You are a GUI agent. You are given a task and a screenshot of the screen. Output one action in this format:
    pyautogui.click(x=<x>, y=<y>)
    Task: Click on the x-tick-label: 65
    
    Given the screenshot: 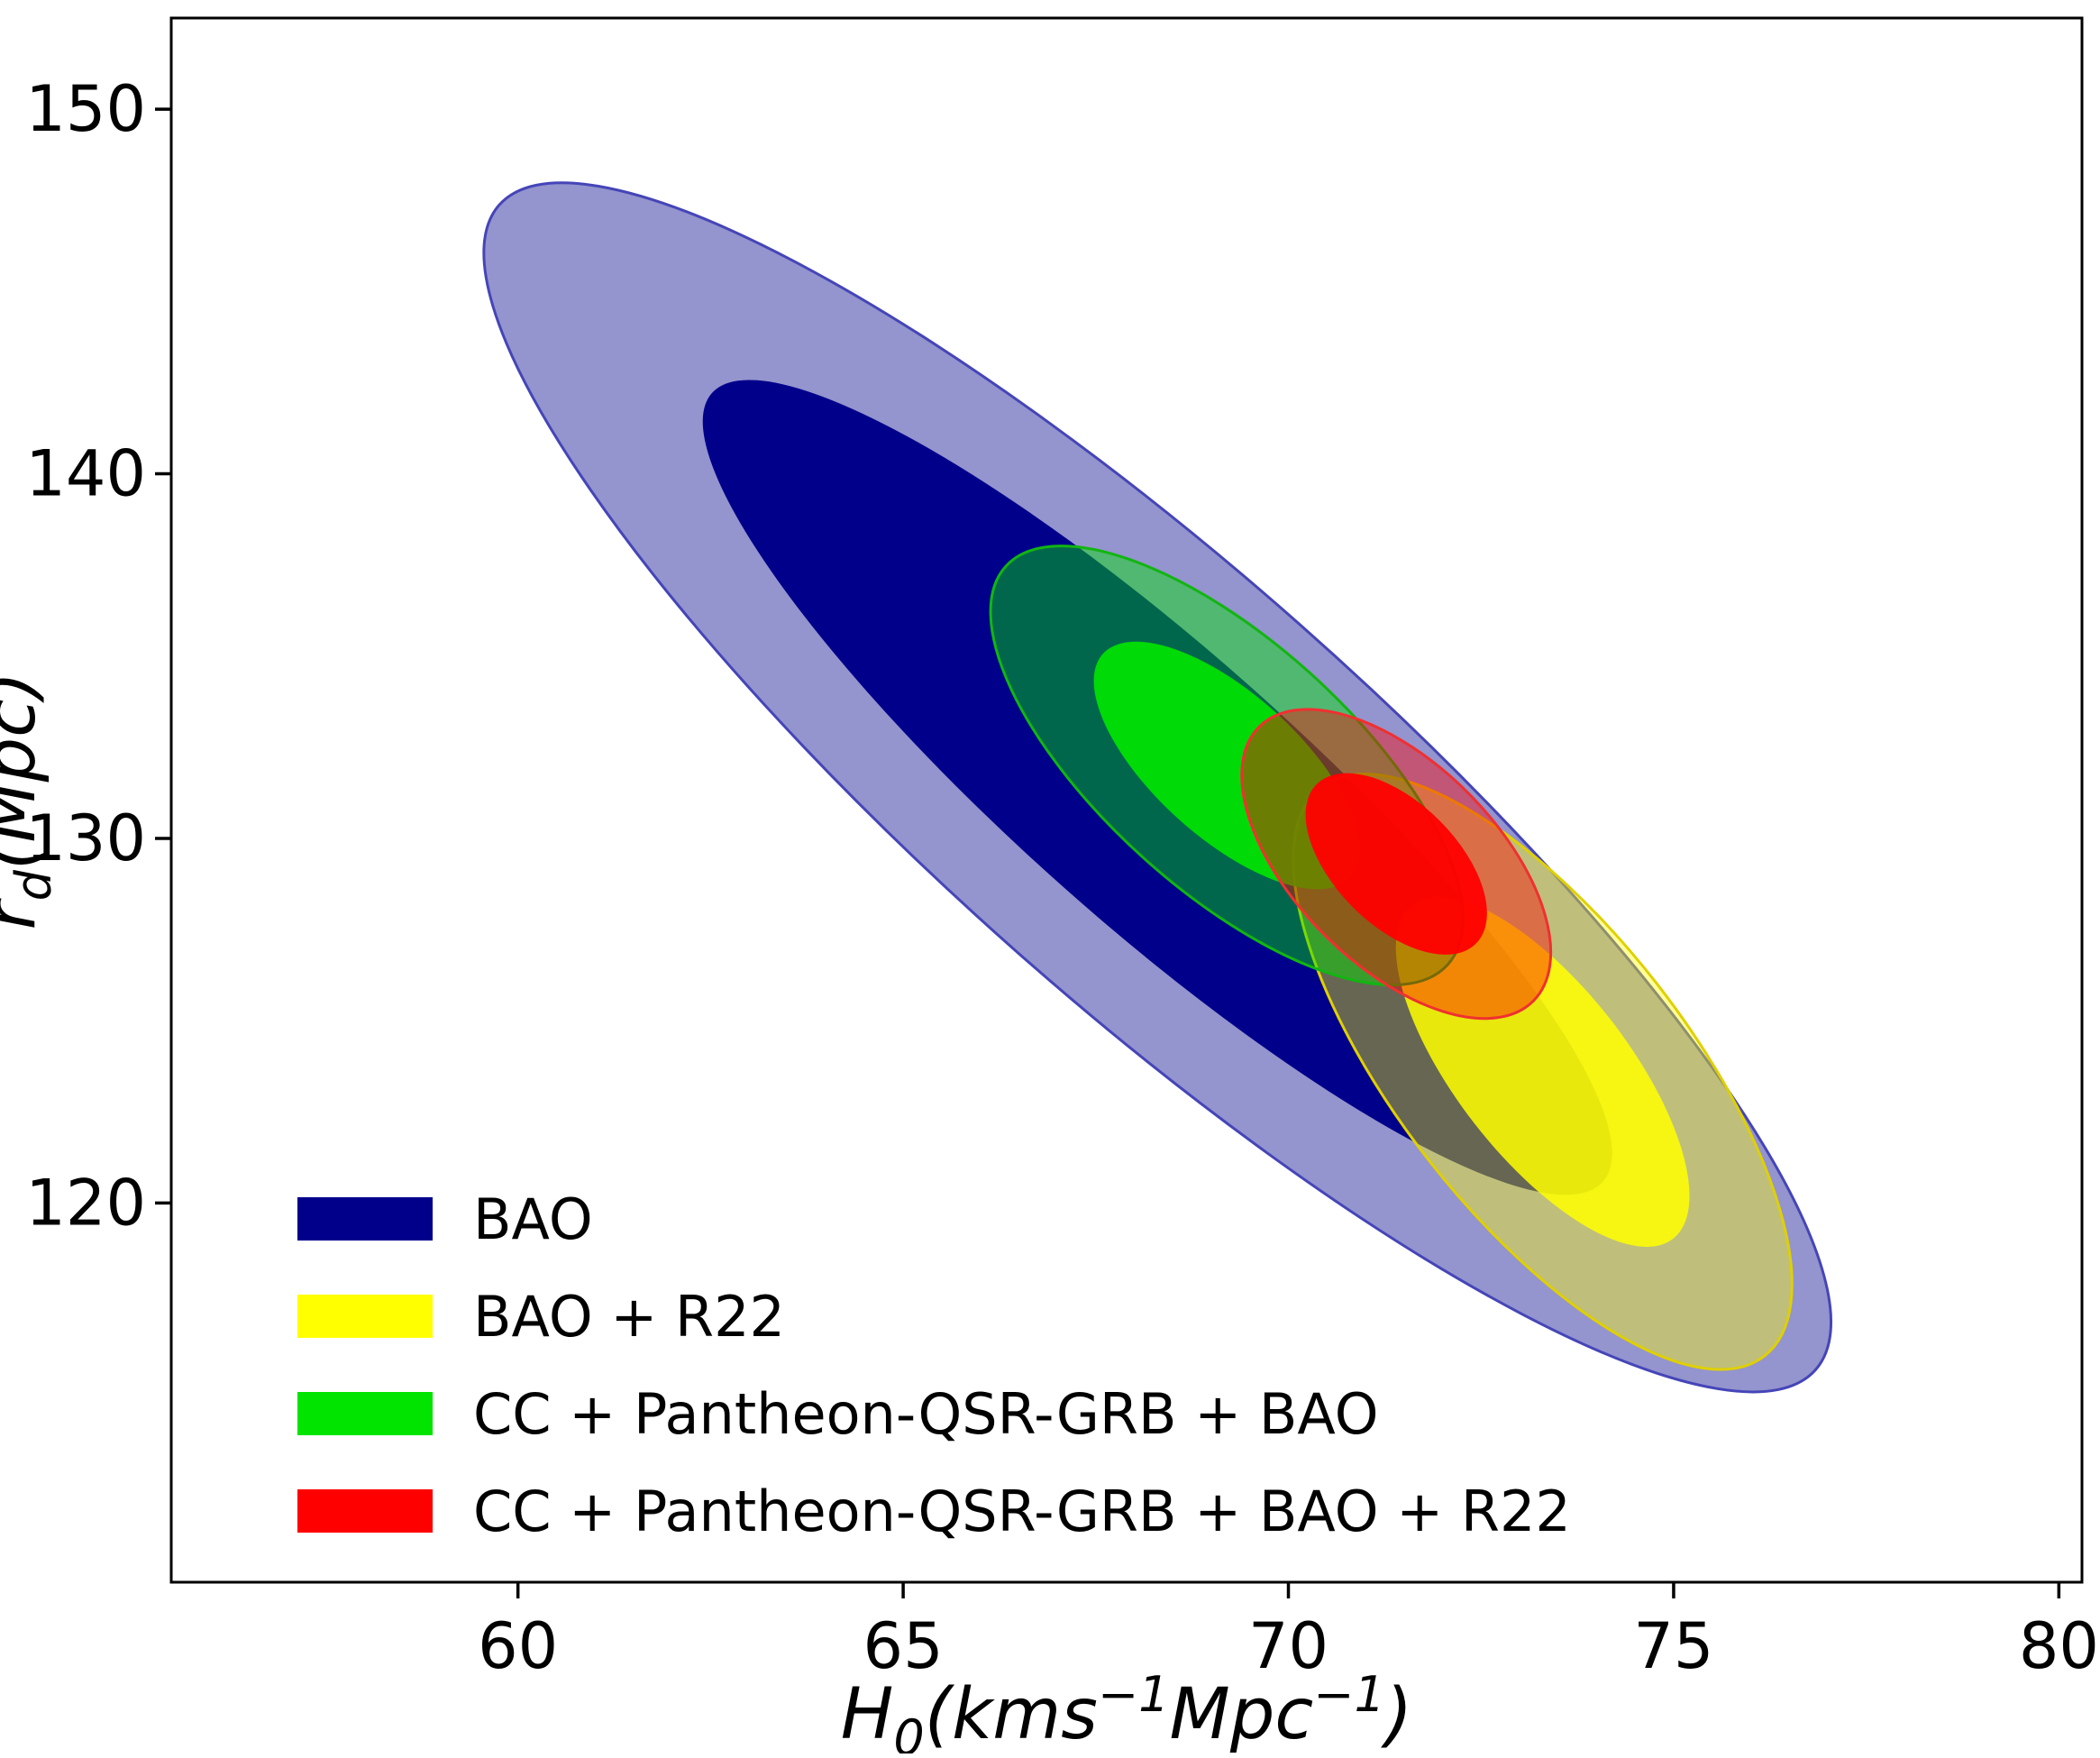 What is the action you would take?
    pyautogui.click(x=904, y=1646)
    